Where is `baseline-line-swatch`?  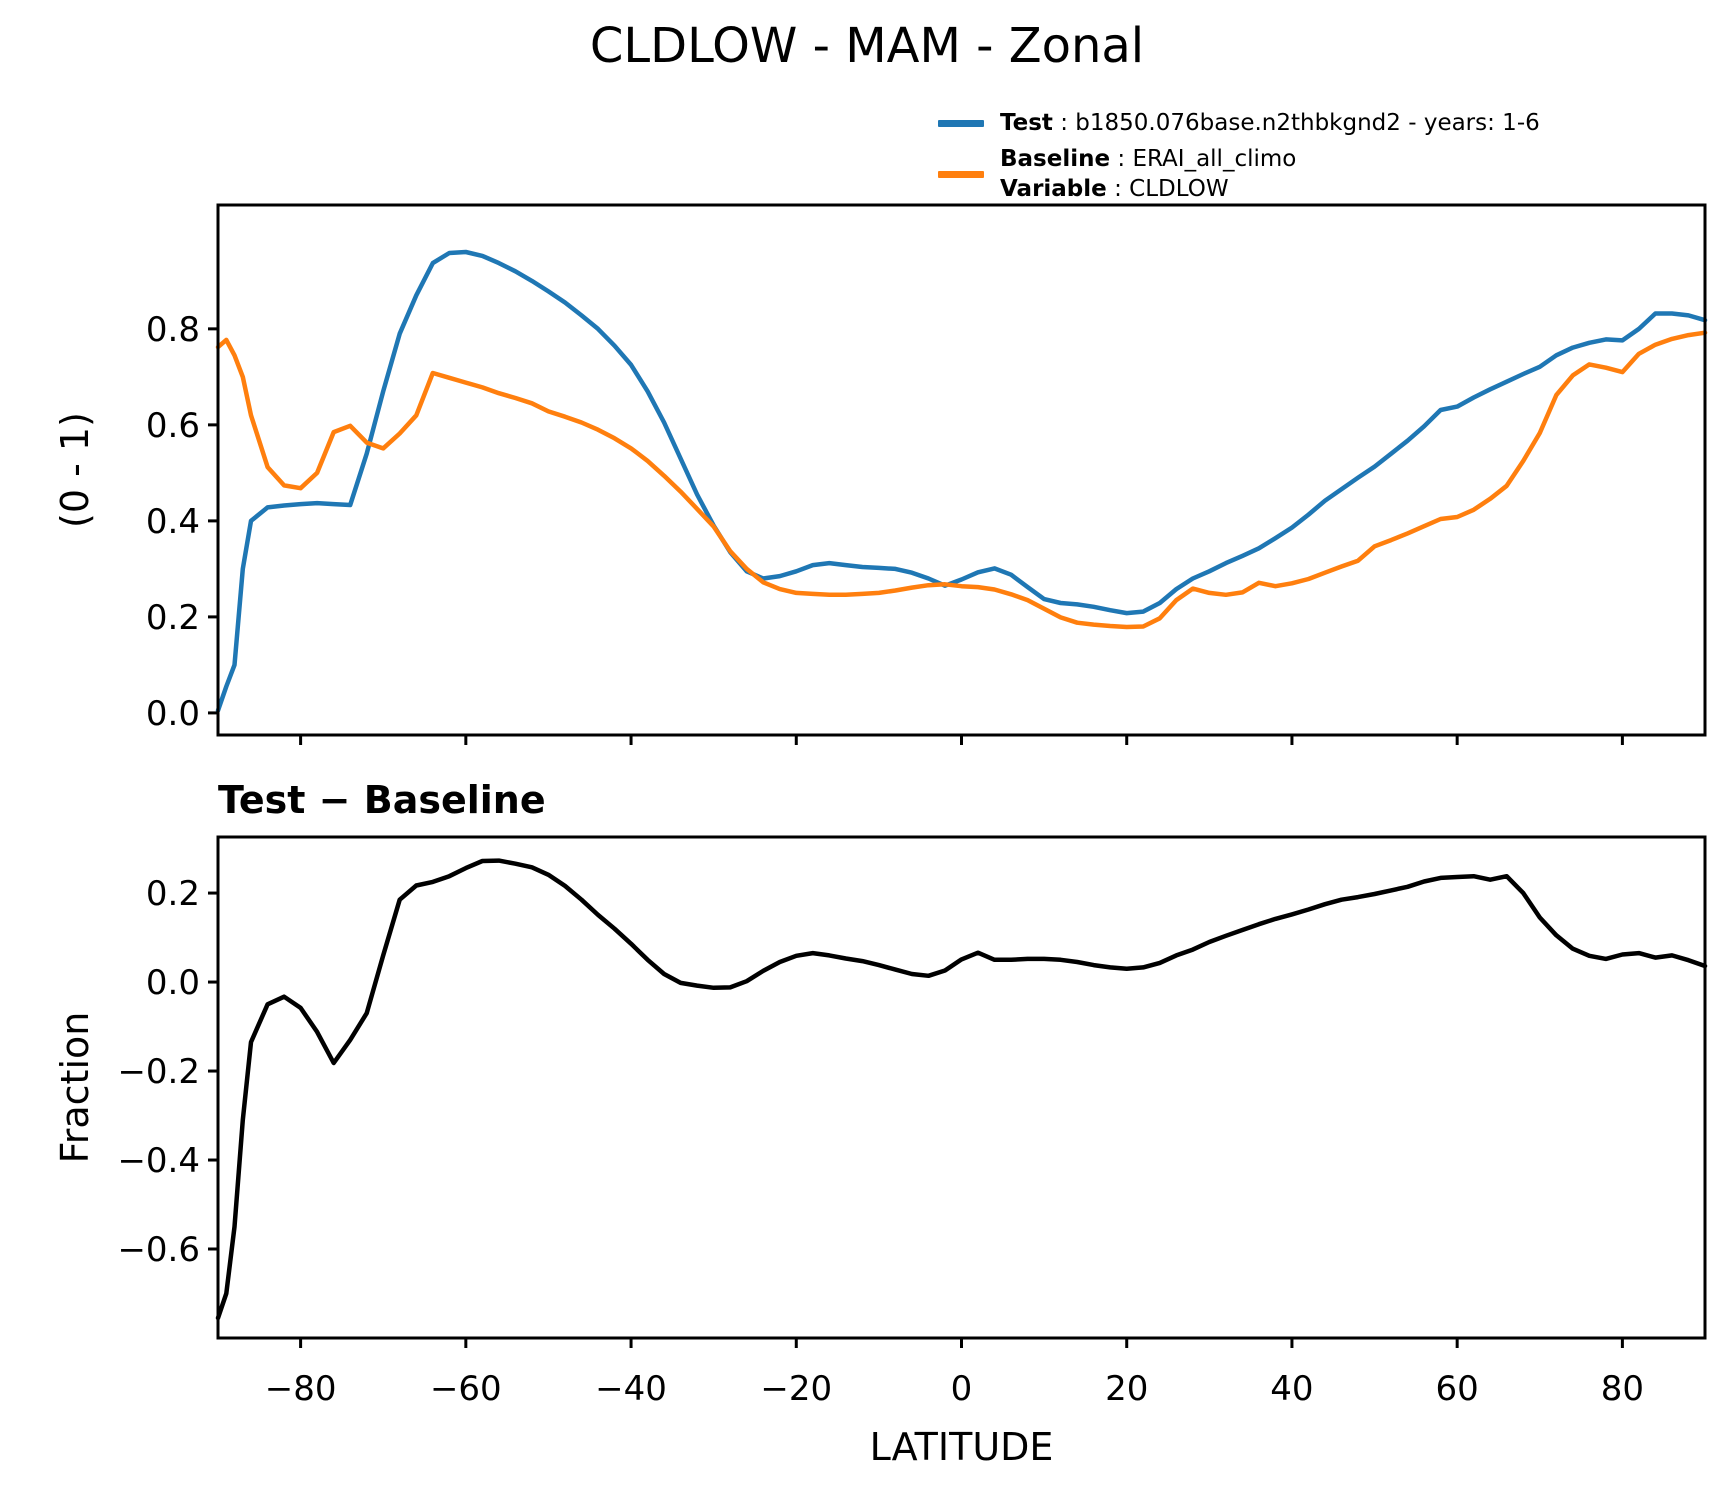 baseline-line-swatch is located at coordinates (961, 174).